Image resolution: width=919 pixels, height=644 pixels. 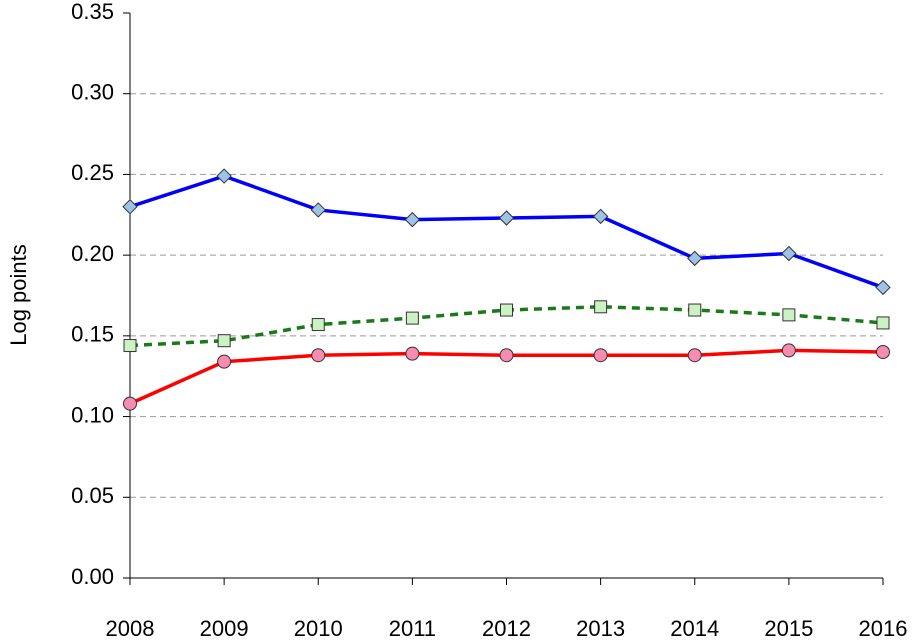 I want to click on x-tick-label: 2014, so click(x=694, y=628).